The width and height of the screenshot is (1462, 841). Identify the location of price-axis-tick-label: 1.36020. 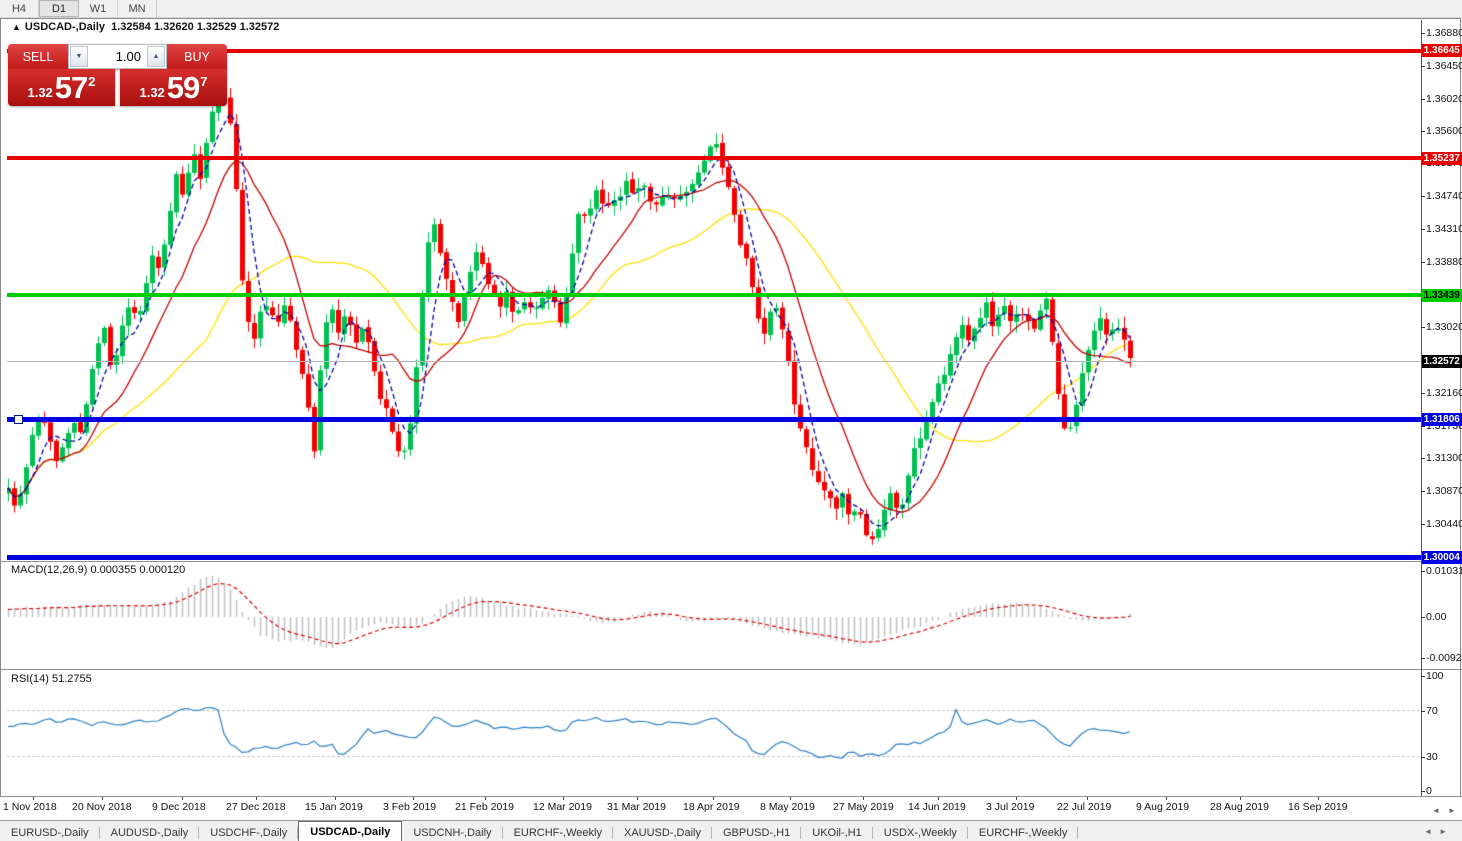
(1444, 98).